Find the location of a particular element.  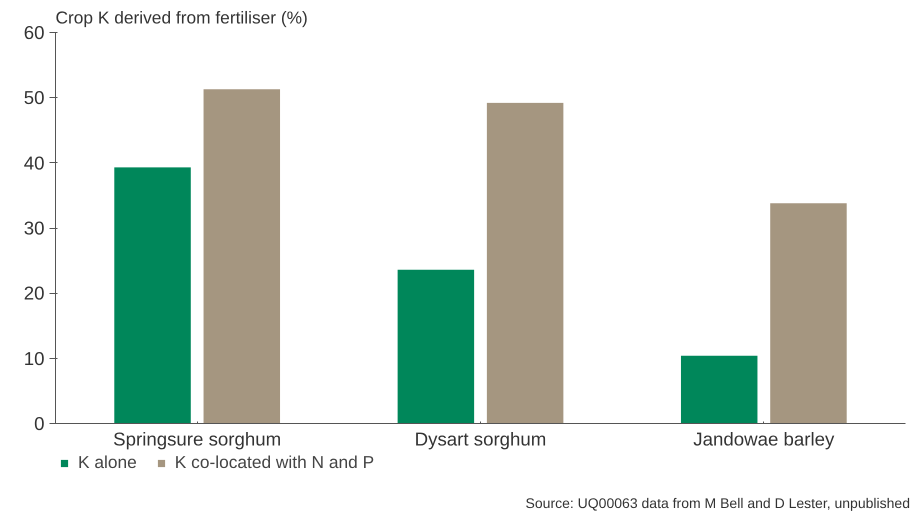

legend-label: K alone is located at coordinates (107, 462).